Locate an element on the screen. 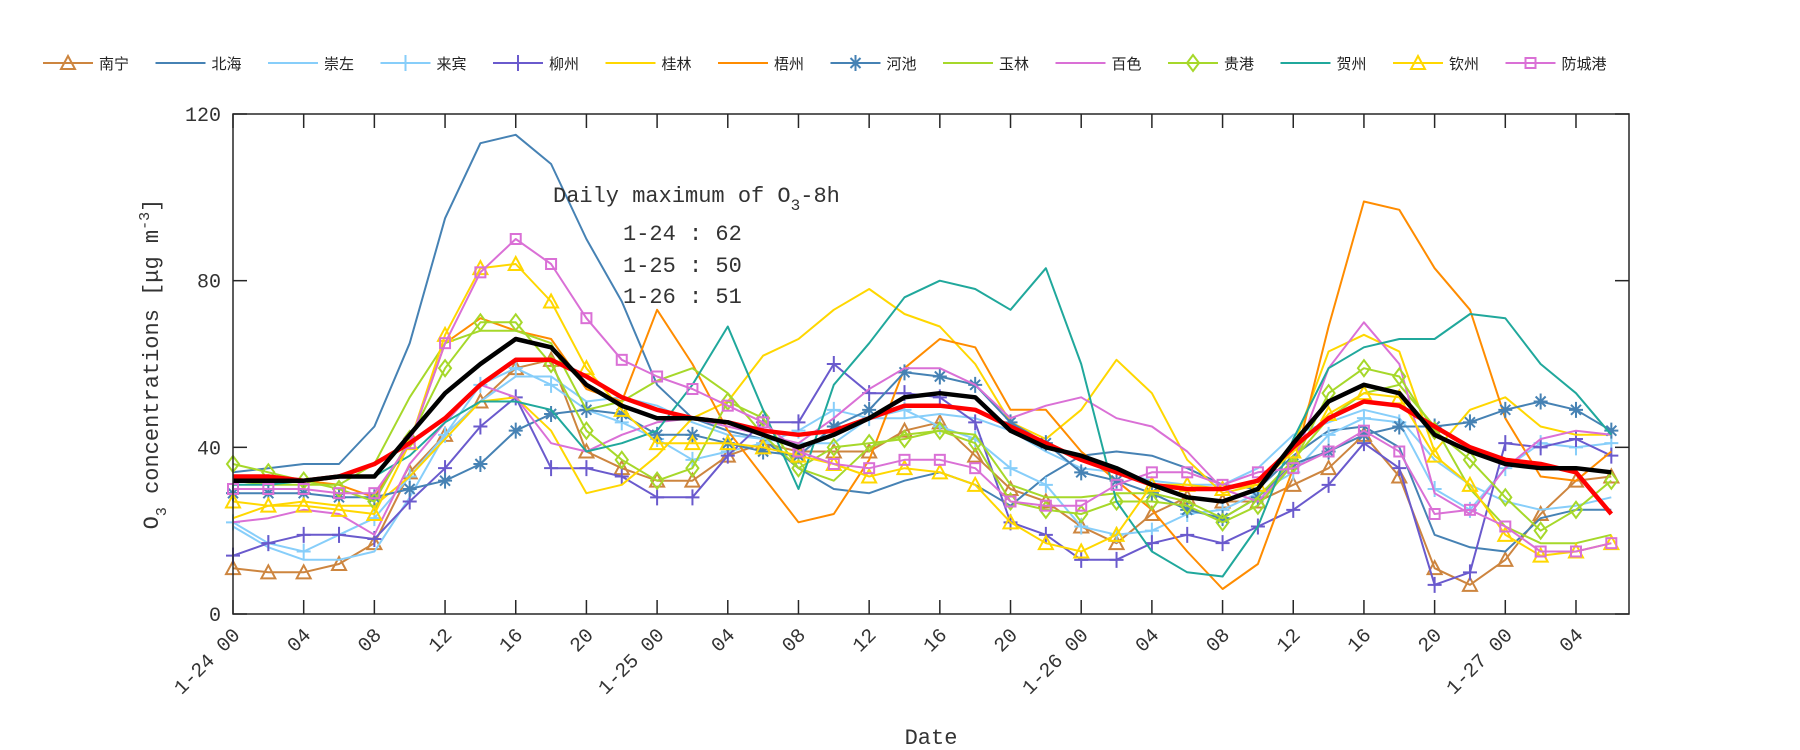 Image resolution: width=1800 pixels, height=750 pixels. legend-item: 北海 is located at coordinates (198, 64).